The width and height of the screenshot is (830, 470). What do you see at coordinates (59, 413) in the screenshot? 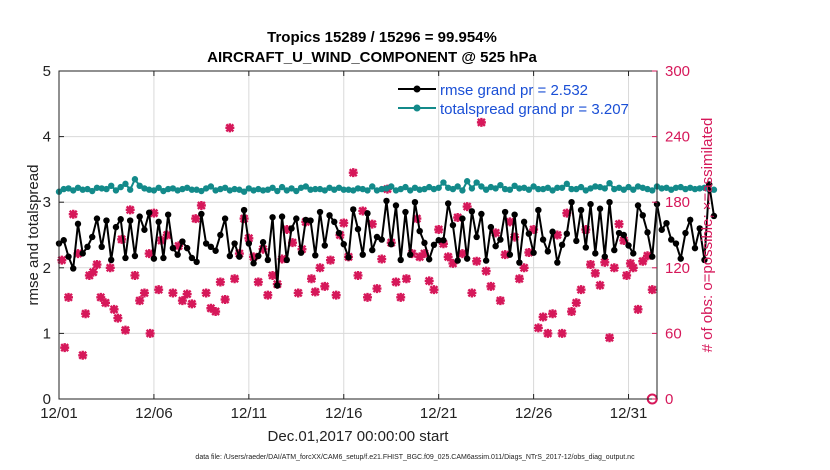
I see `x-tick-label: 12/01` at bounding box center [59, 413].